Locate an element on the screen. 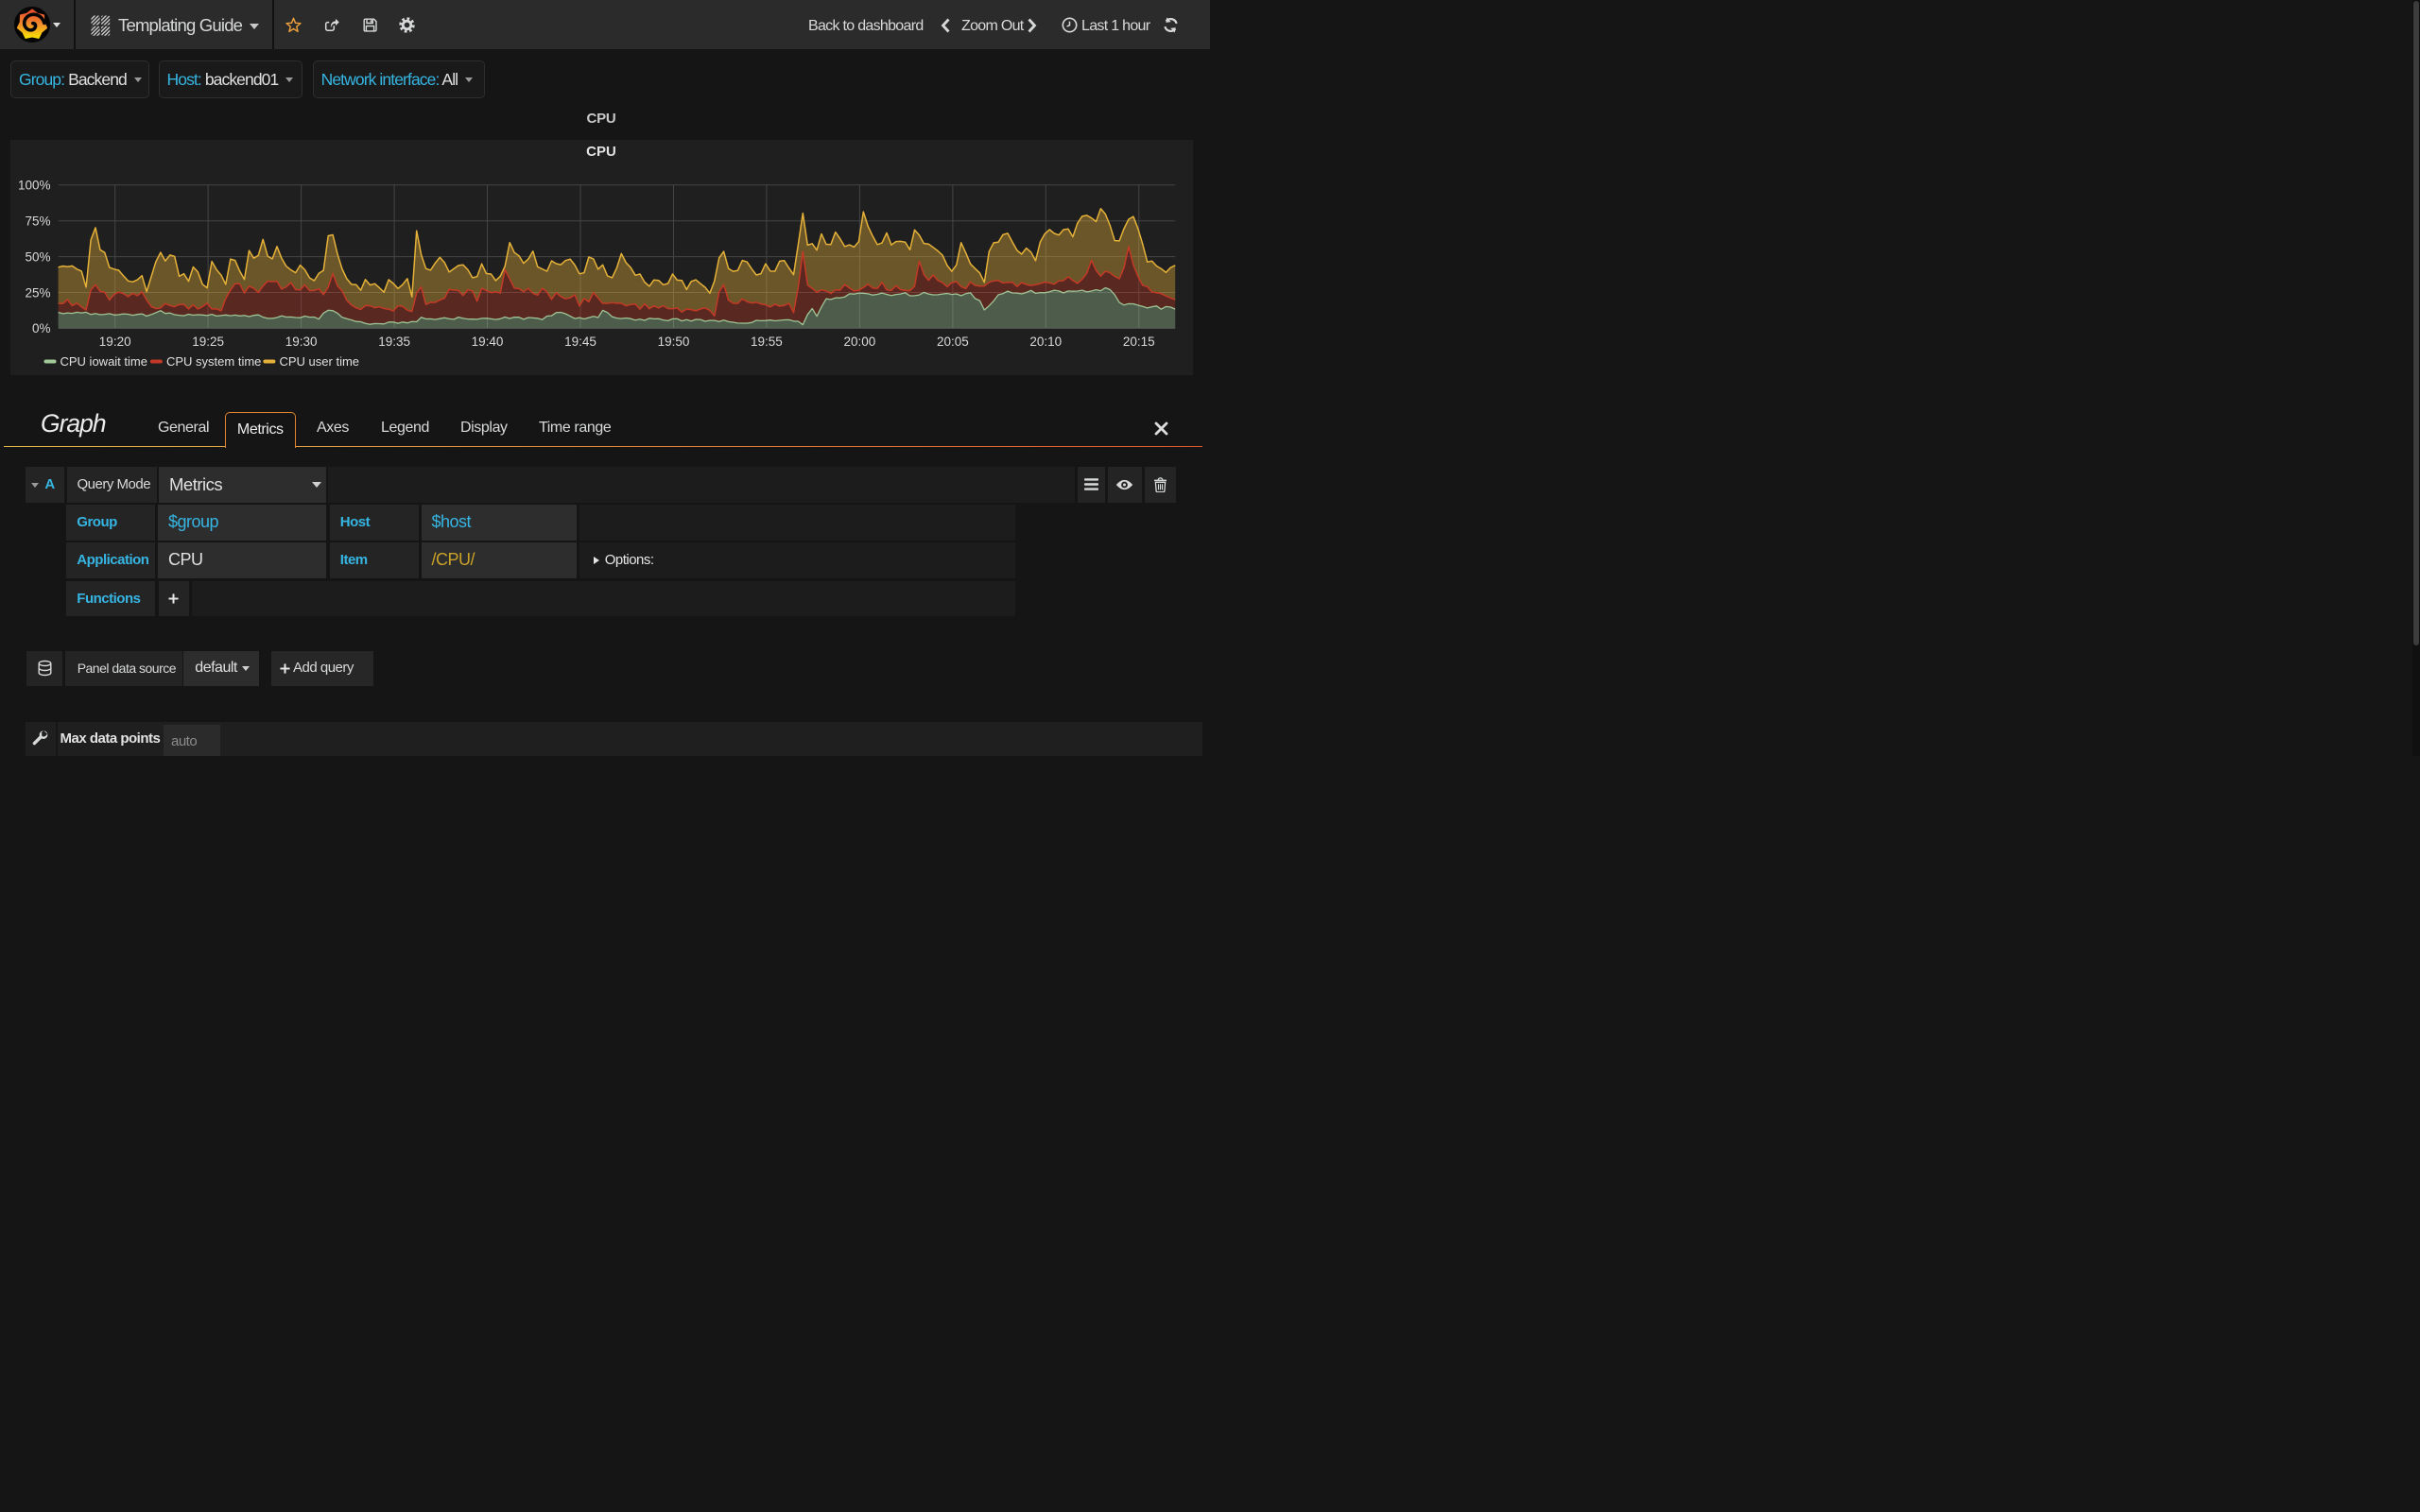 The image size is (2420, 1512). svg-text: 19:25 is located at coordinates (208, 342).